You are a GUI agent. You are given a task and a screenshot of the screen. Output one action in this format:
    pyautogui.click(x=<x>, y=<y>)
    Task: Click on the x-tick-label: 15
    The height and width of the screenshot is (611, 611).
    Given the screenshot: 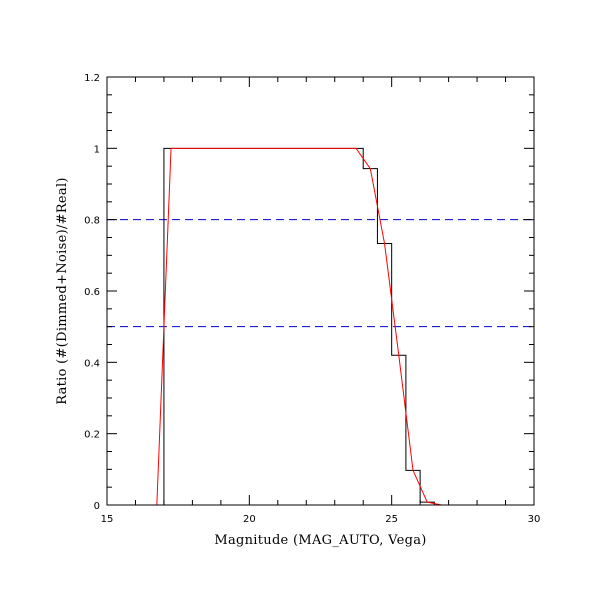 What is the action you would take?
    pyautogui.click(x=107, y=519)
    